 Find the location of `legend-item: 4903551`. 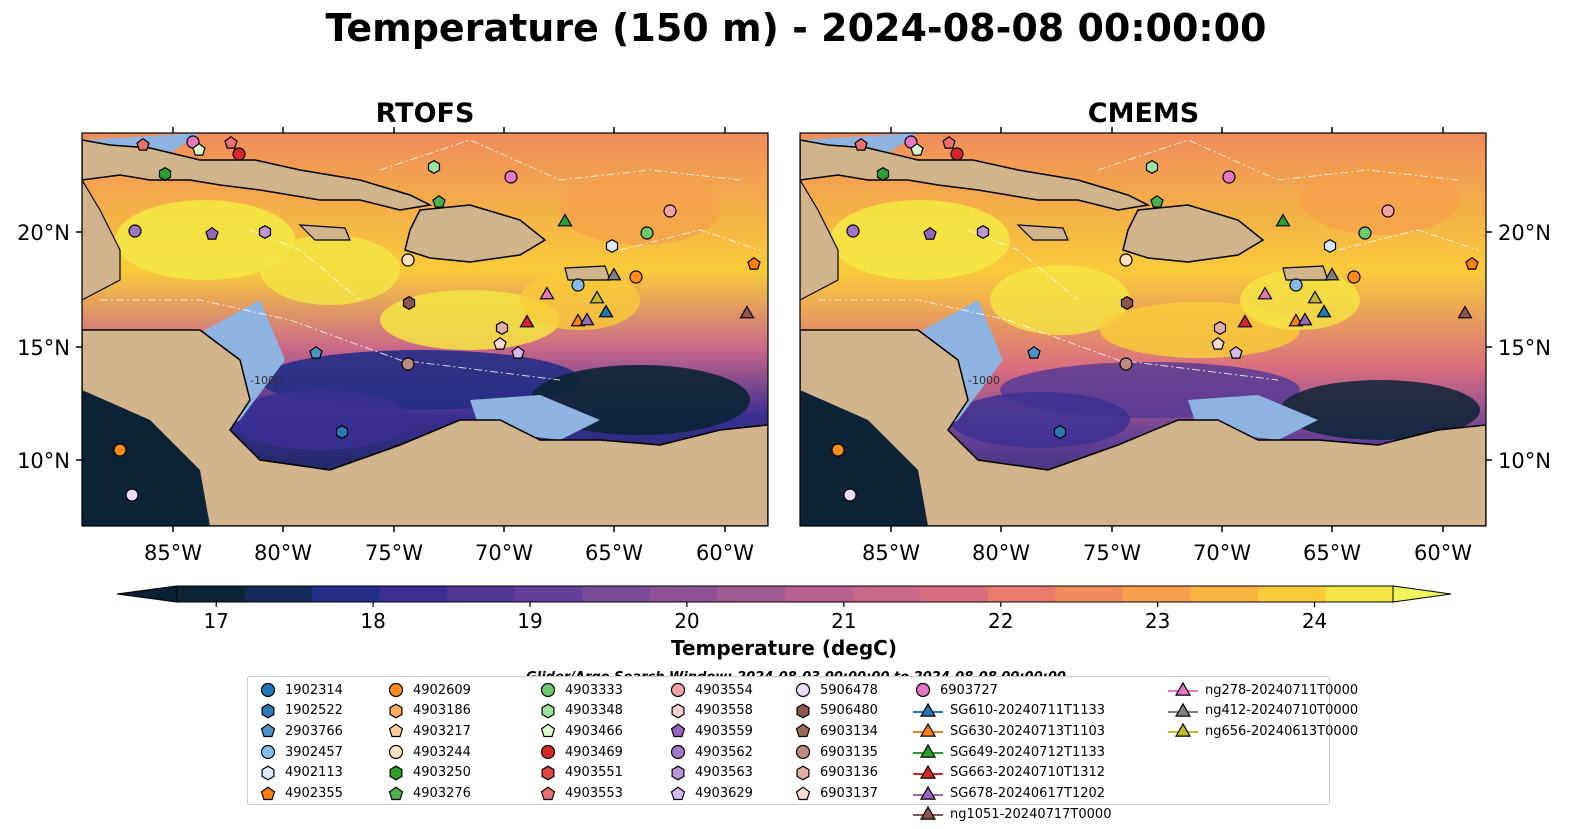

legend-item: 4903551 is located at coordinates (580, 773).